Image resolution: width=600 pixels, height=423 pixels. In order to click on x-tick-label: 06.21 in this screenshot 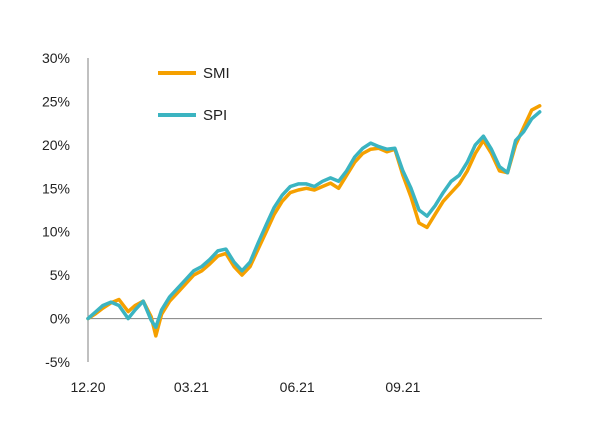, I will do `click(297, 387)`.